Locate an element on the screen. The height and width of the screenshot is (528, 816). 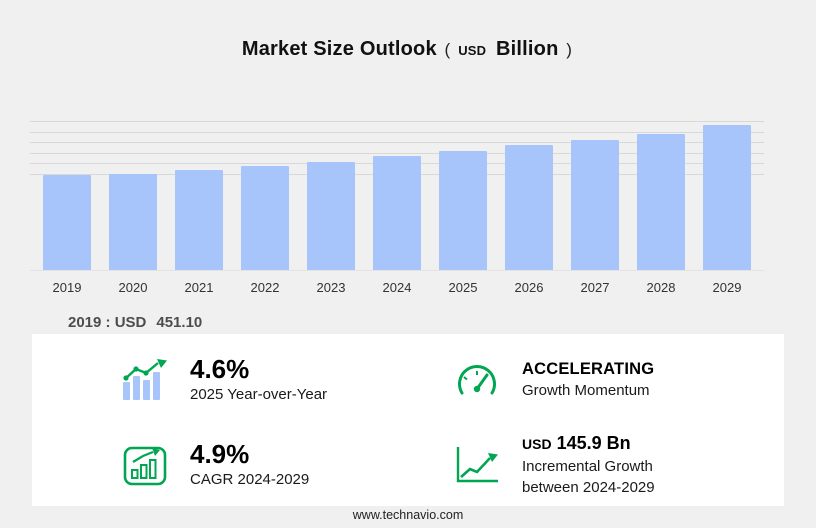
bar-2027 is located at coordinates (595, 204).